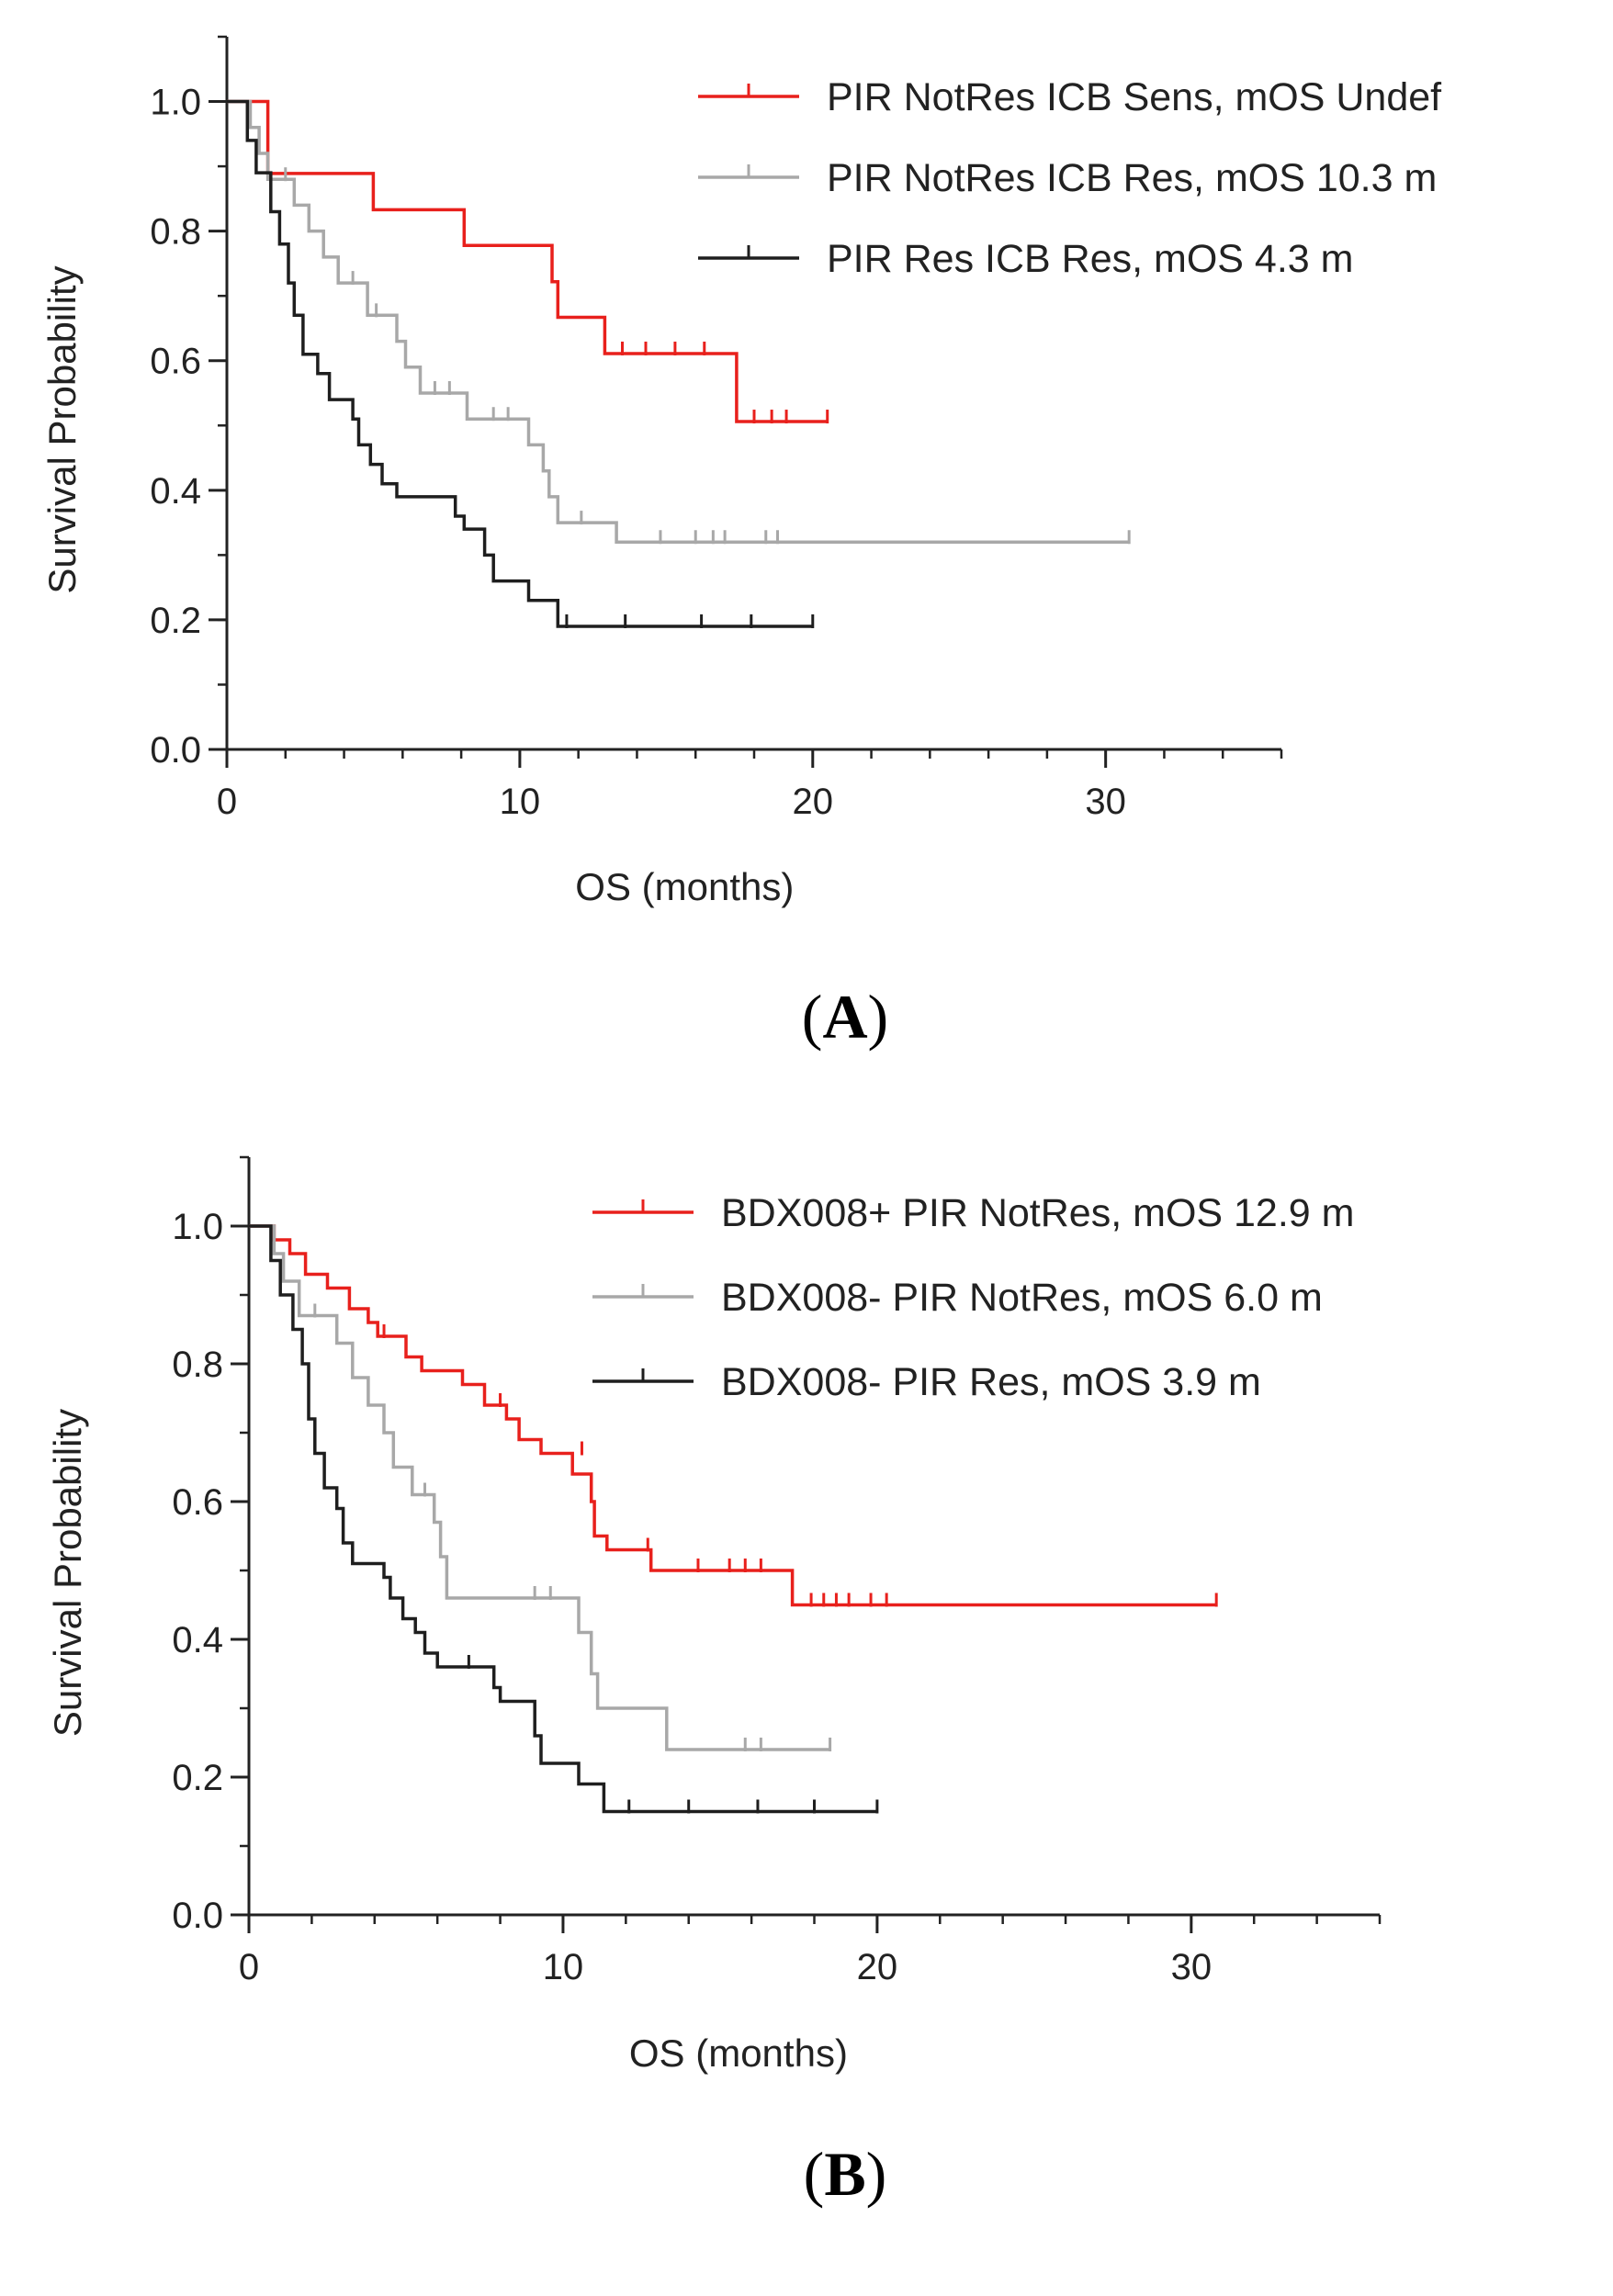  What do you see at coordinates (1134, 97) in the screenshot?
I see `legend-label: PIR NotRes ICB Sens, mOS Undef` at bounding box center [1134, 97].